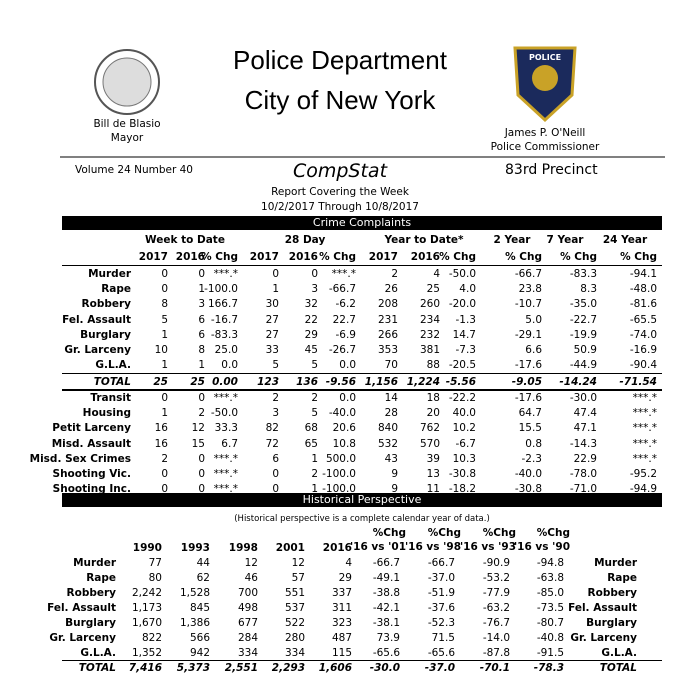  What do you see at coordinates (161, 350) in the screenshot?
I see `cell: 10` at bounding box center [161, 350].